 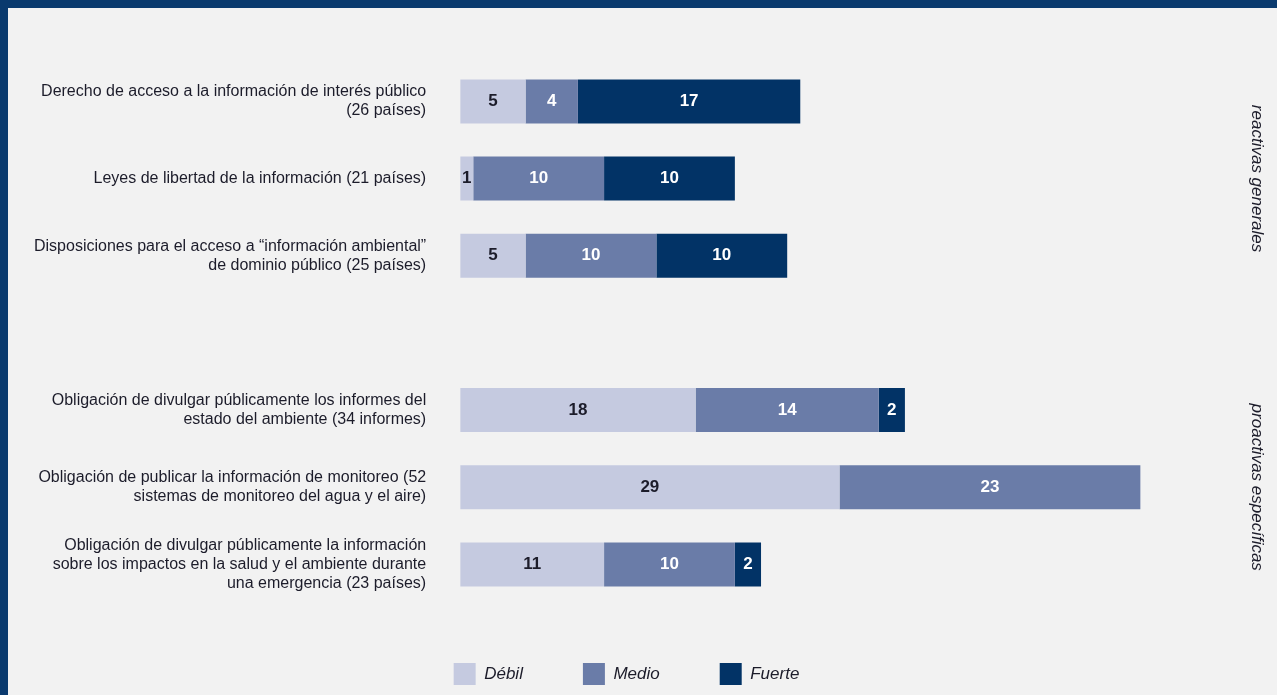 What do you see at coordinates (1258, 178) in the screenshot?
I see `text: reactivas generales` at bounding box center [1258, 178].